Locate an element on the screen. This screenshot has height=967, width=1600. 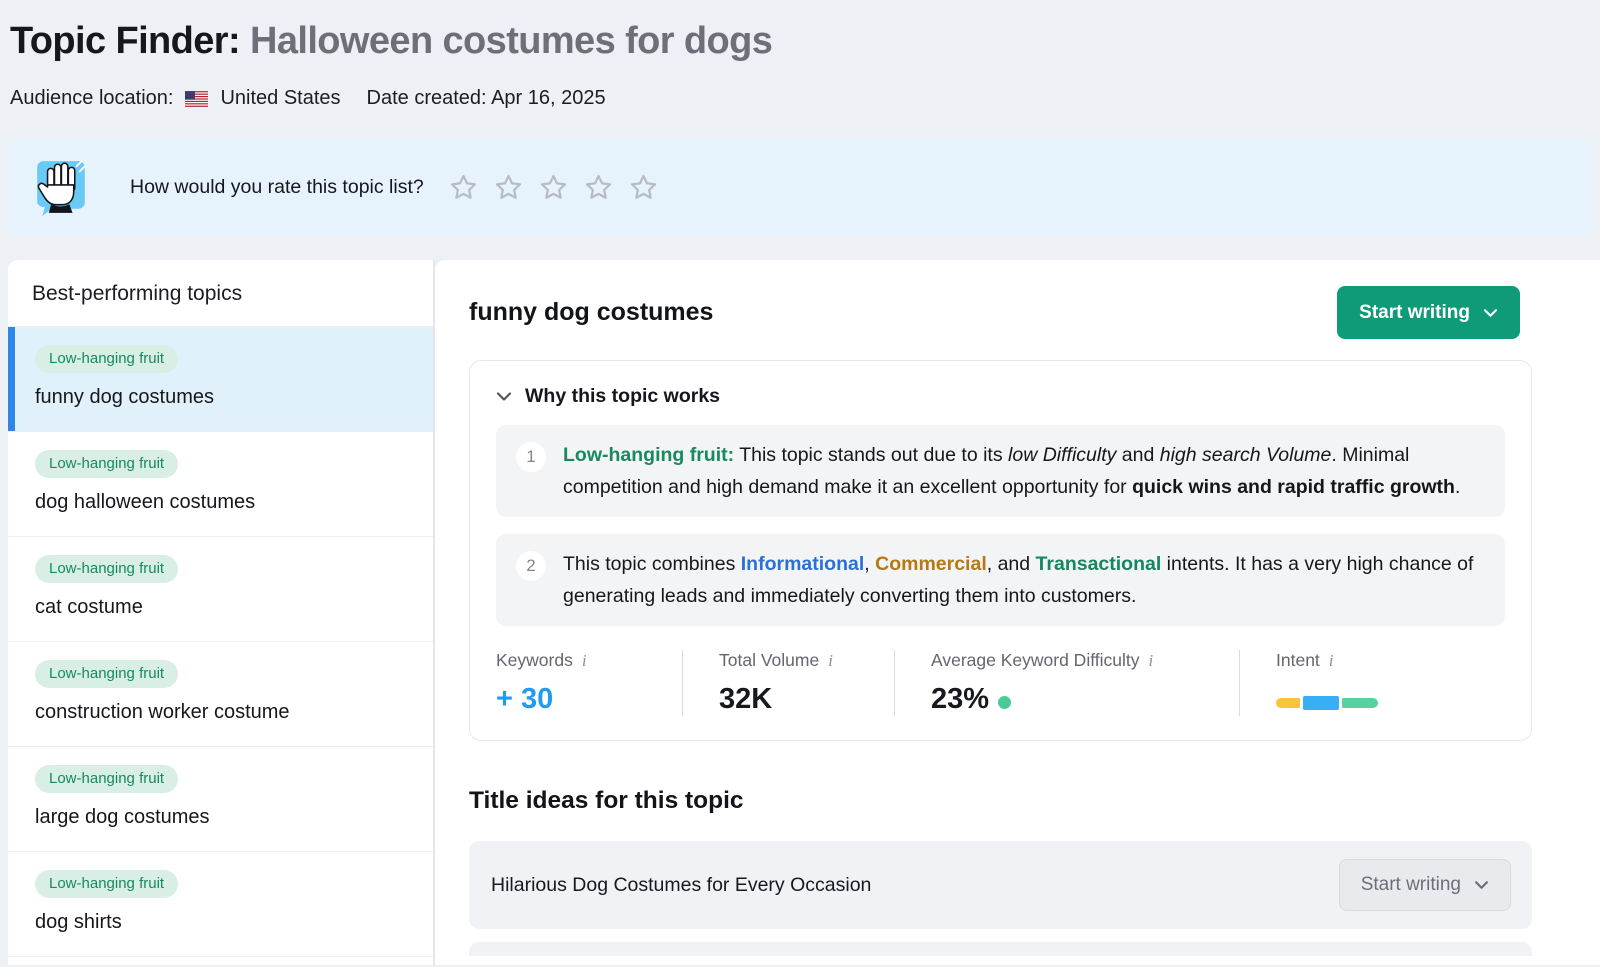
page-title-query: Halloween costumes for dogs is located at coordinates (511, 41).